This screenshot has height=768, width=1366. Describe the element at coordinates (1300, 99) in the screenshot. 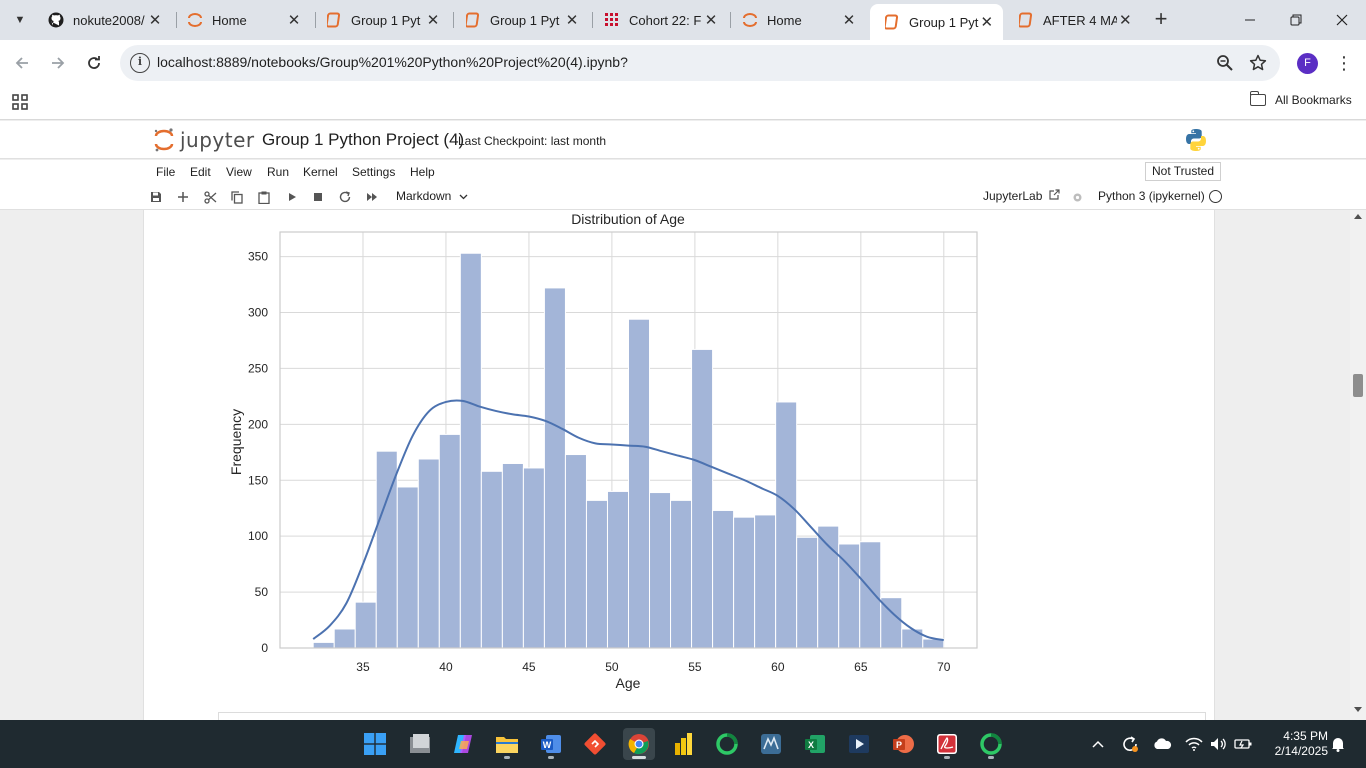

I see `all-bookmarks-button: All Bookmarks` at that location.